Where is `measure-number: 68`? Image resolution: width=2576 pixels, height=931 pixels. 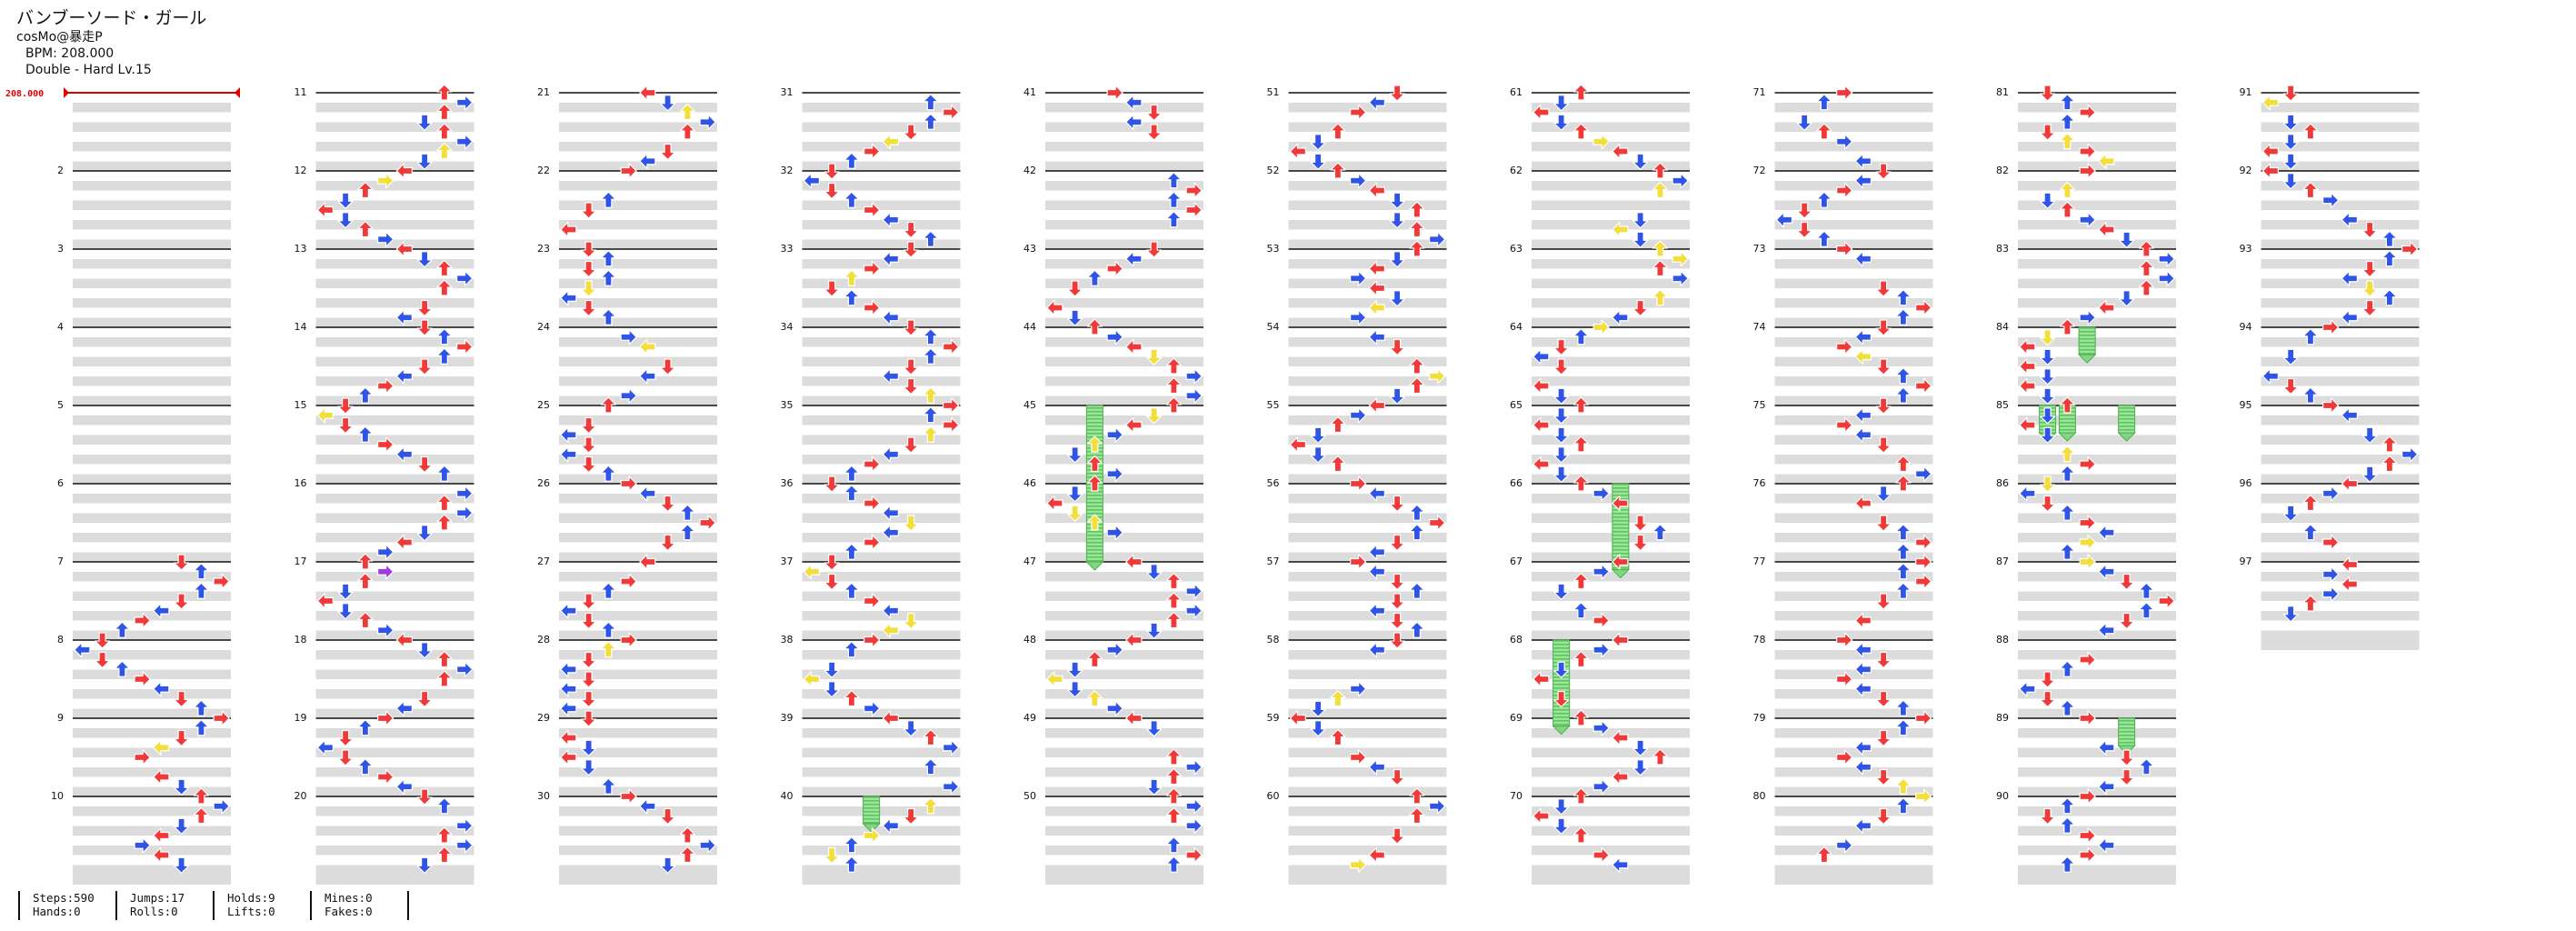 measure-number: 68 is located at coordinates (1516, 640).